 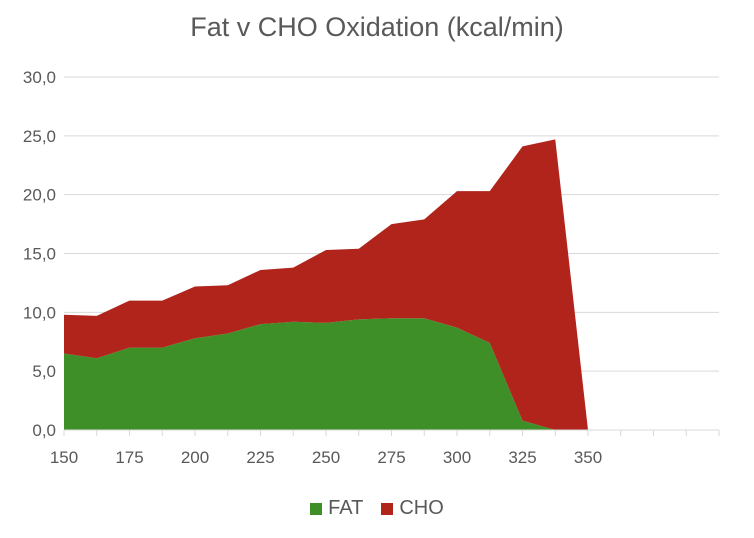 I want to click on y-tick-label: 20,0, so click(x=39, y=195).